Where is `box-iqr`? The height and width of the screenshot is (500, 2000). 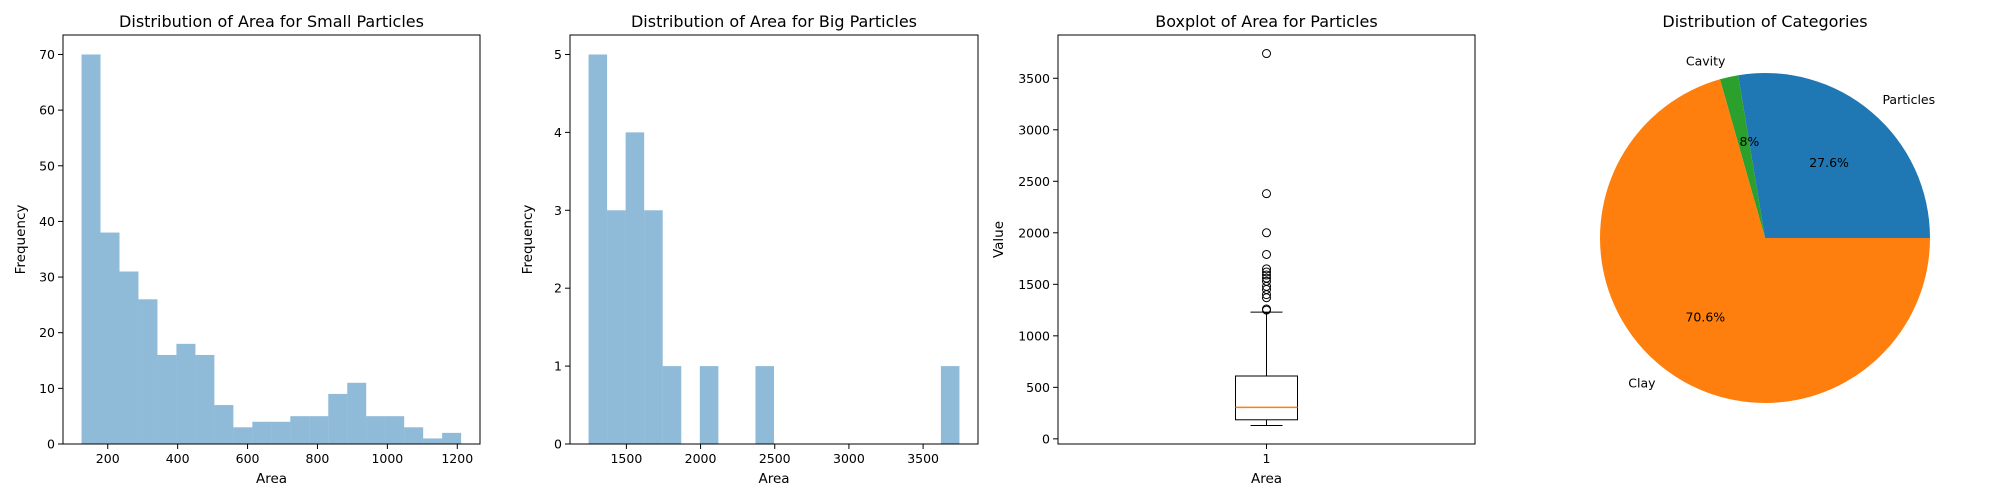
box-iqr is located at coordinates (1266, 398).